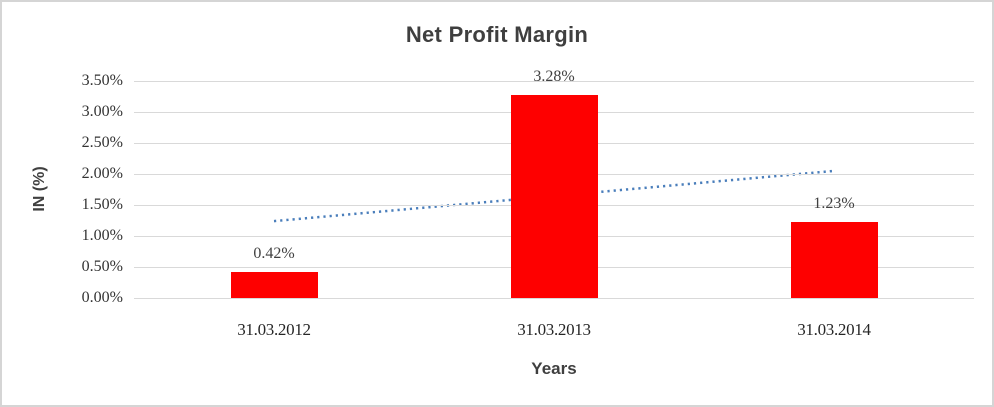  Describe the element at coordinates (102, 111) in the screenshot. I see `y-axis-tick-label: 3.00%` at that location.